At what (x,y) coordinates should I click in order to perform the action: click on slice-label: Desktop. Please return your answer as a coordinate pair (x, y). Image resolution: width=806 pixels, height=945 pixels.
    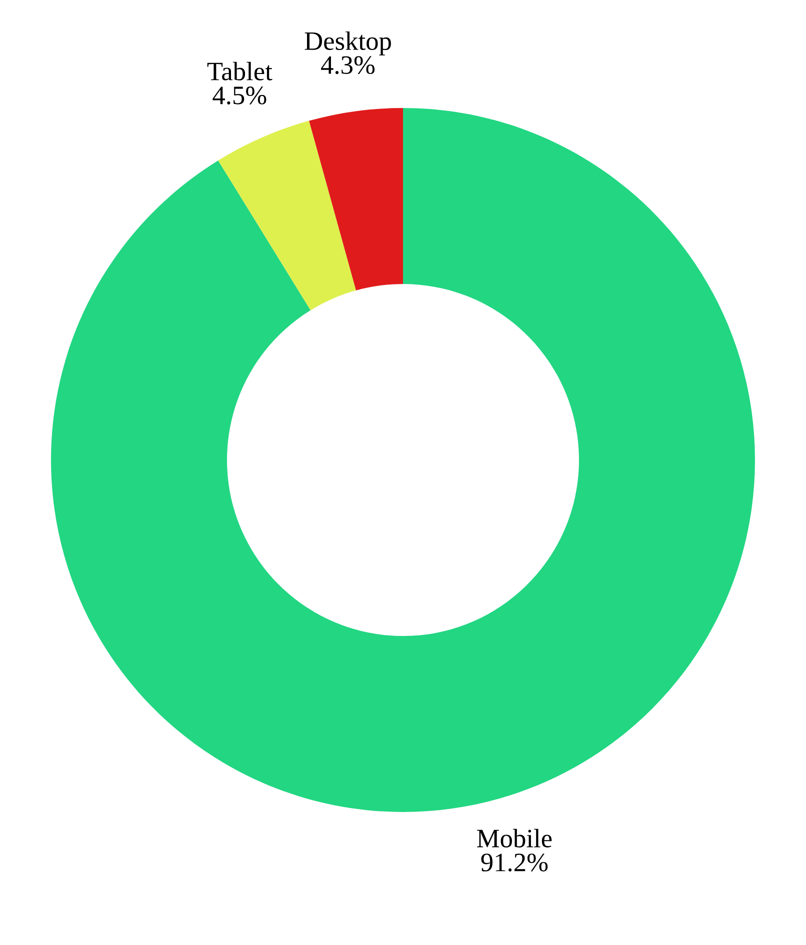
    Looking at the image, I should click on (347, 43).